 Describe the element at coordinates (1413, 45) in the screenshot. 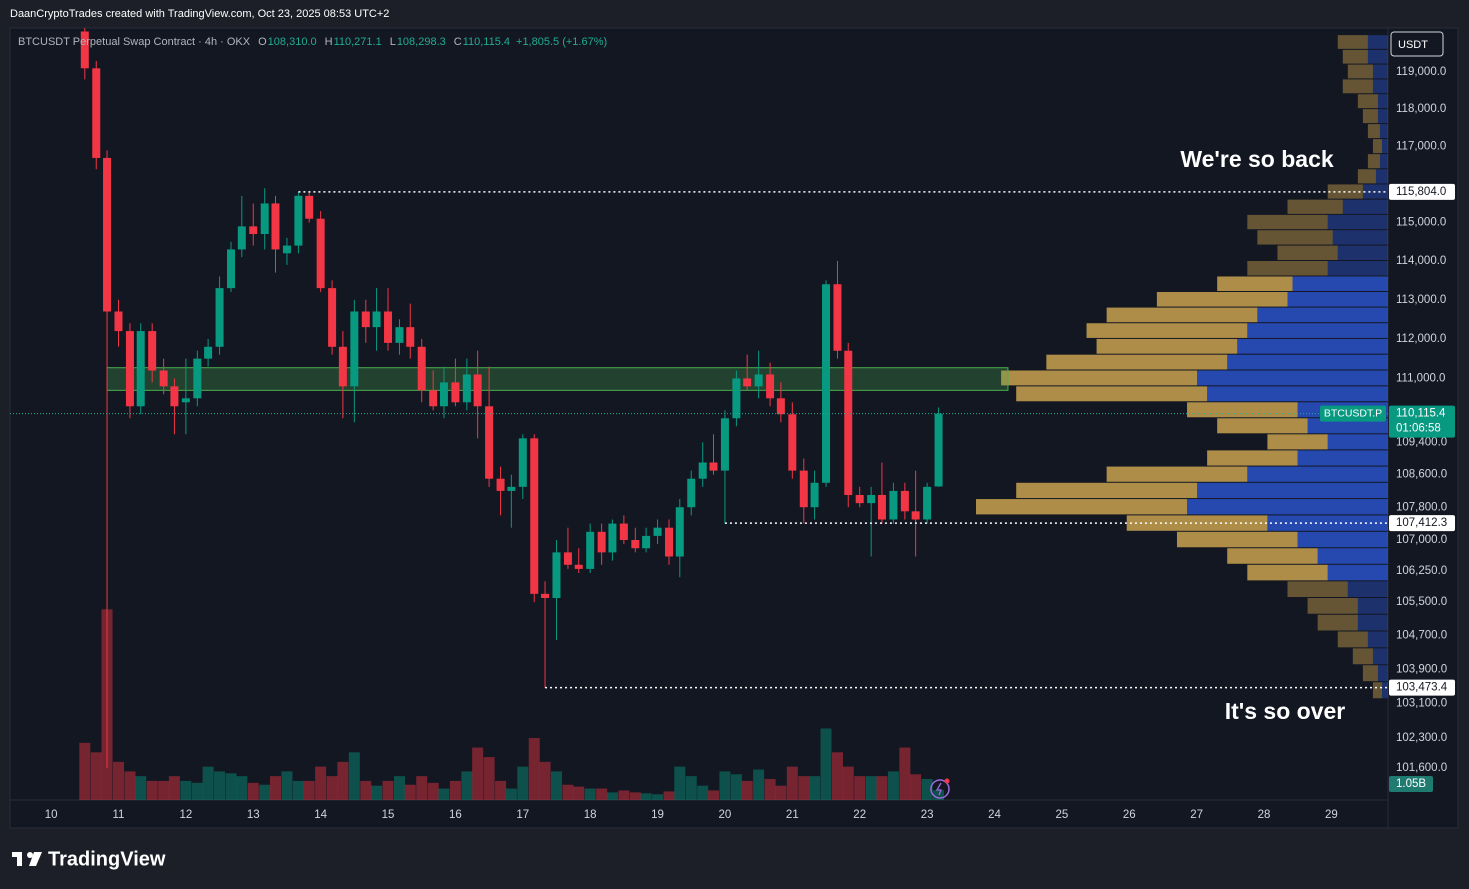

I see `currency-label: USDT` at that location.